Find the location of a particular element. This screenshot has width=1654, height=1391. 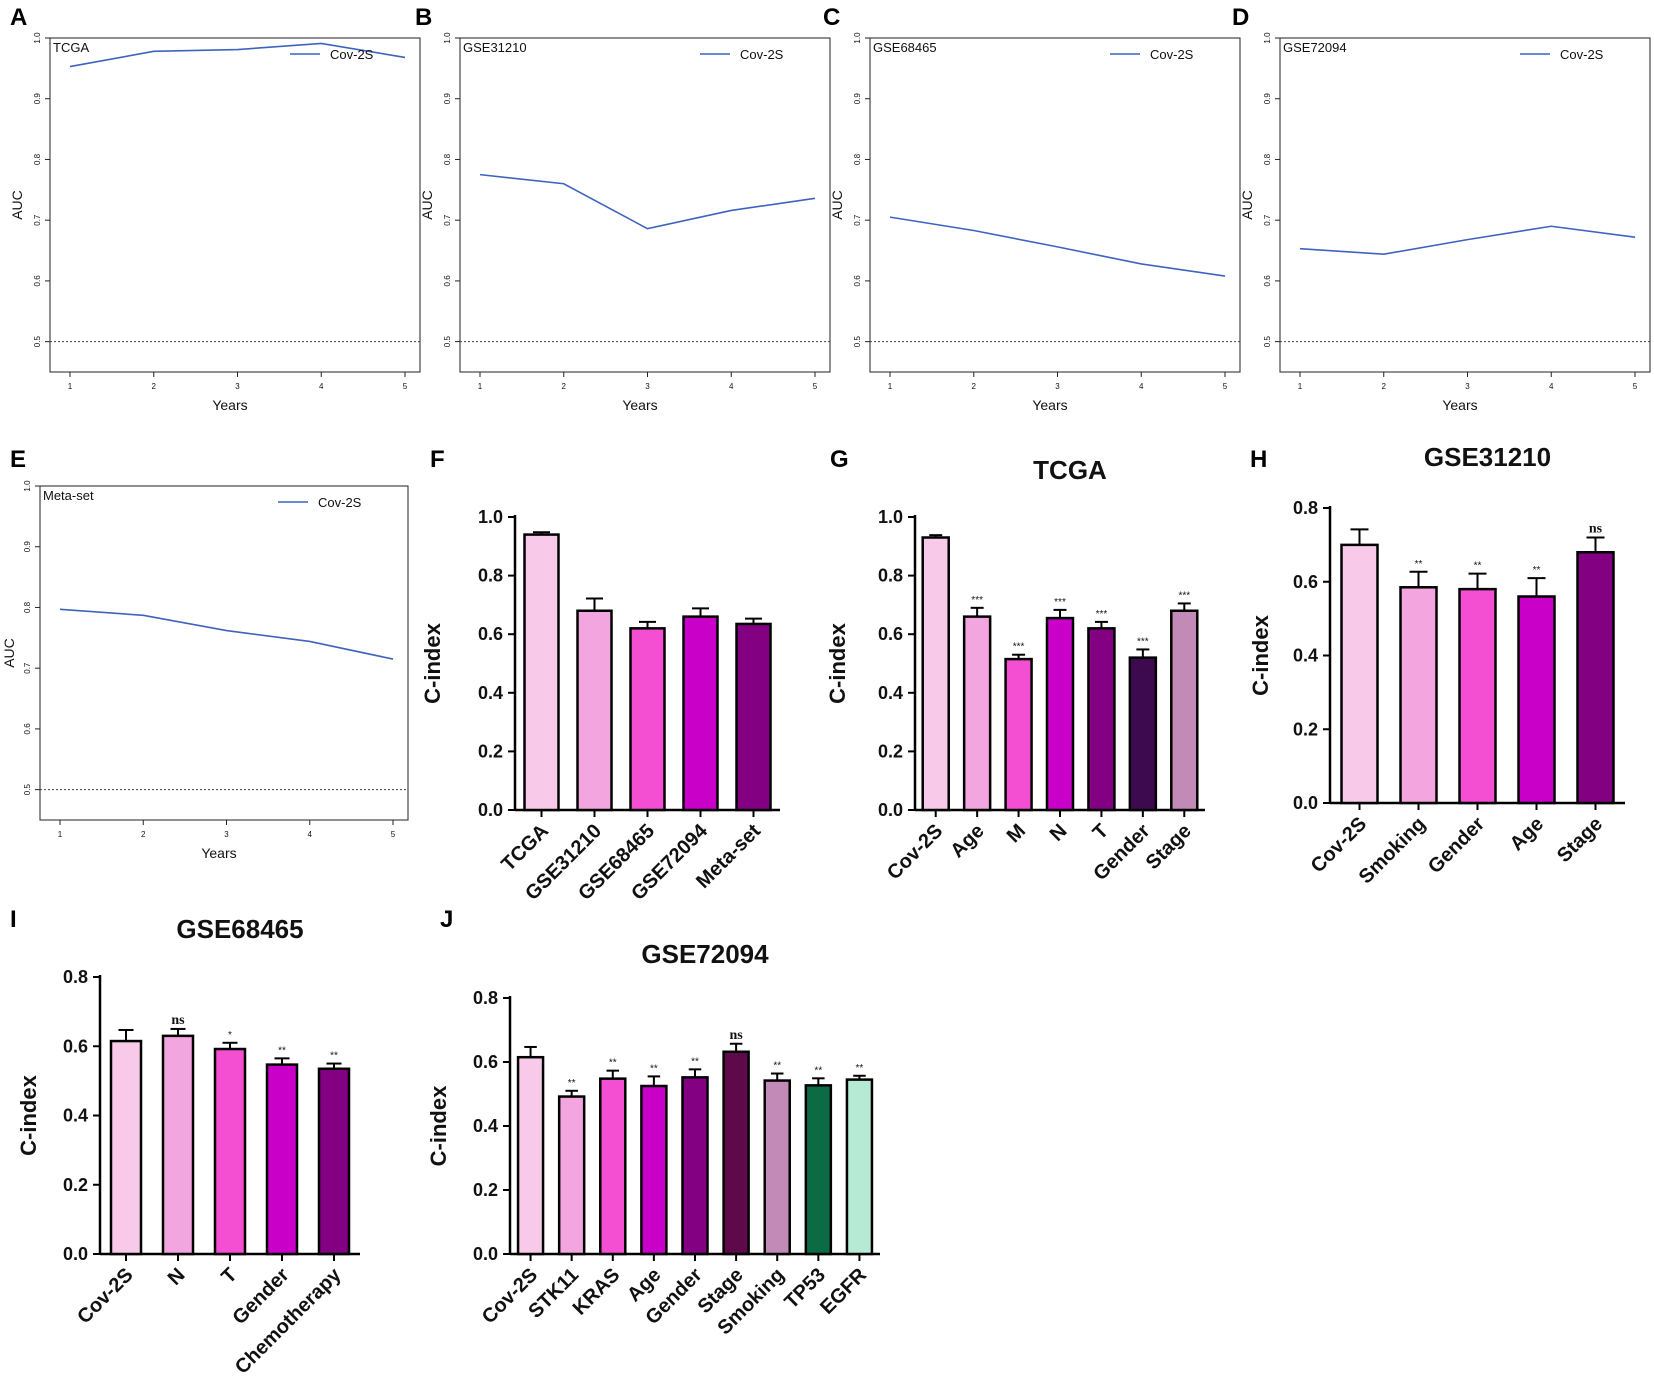

x-tick-label: 2 is located at coordinates (154, 386).